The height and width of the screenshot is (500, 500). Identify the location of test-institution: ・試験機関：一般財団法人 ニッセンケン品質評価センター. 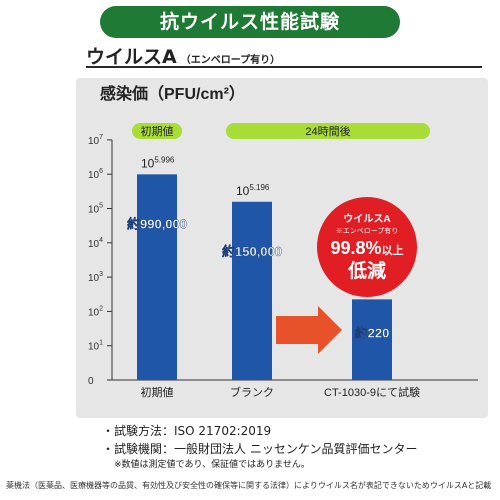
(260, 449).